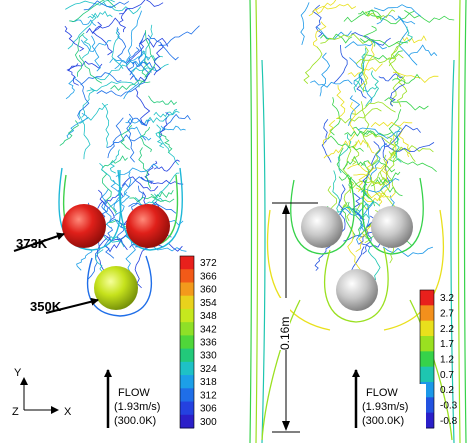 This screenshot has height=443, width=474. I want to click on temperature-colorbar-tick-label: 306, so click(208, 409).